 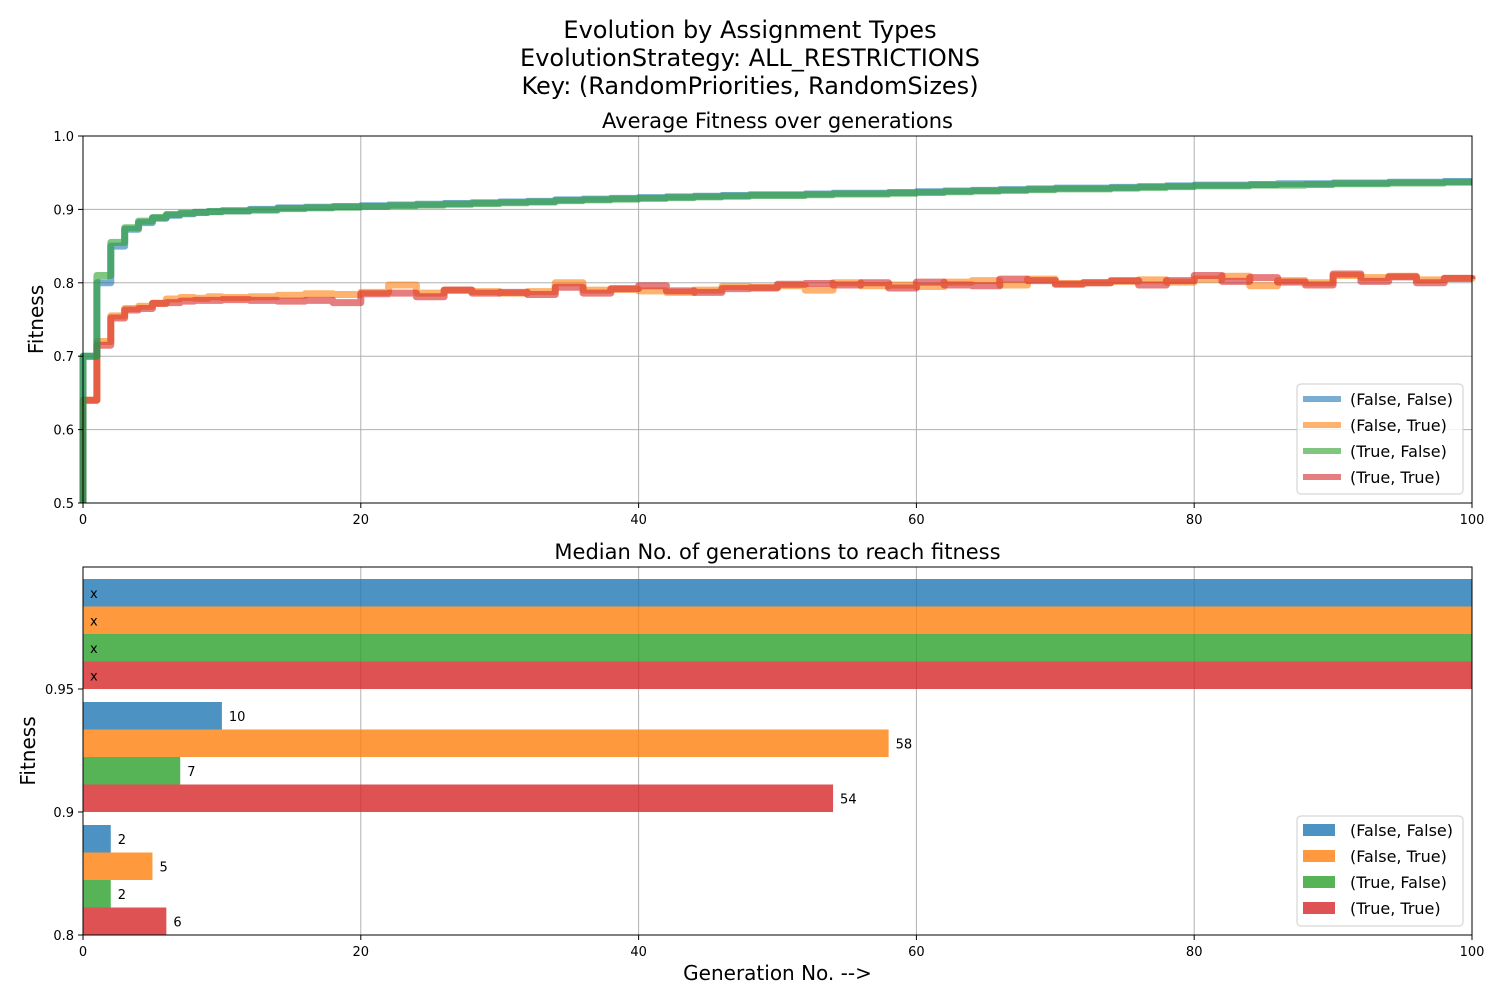 I want to click on bar-value-label: 6, so click(x=177, y=922).